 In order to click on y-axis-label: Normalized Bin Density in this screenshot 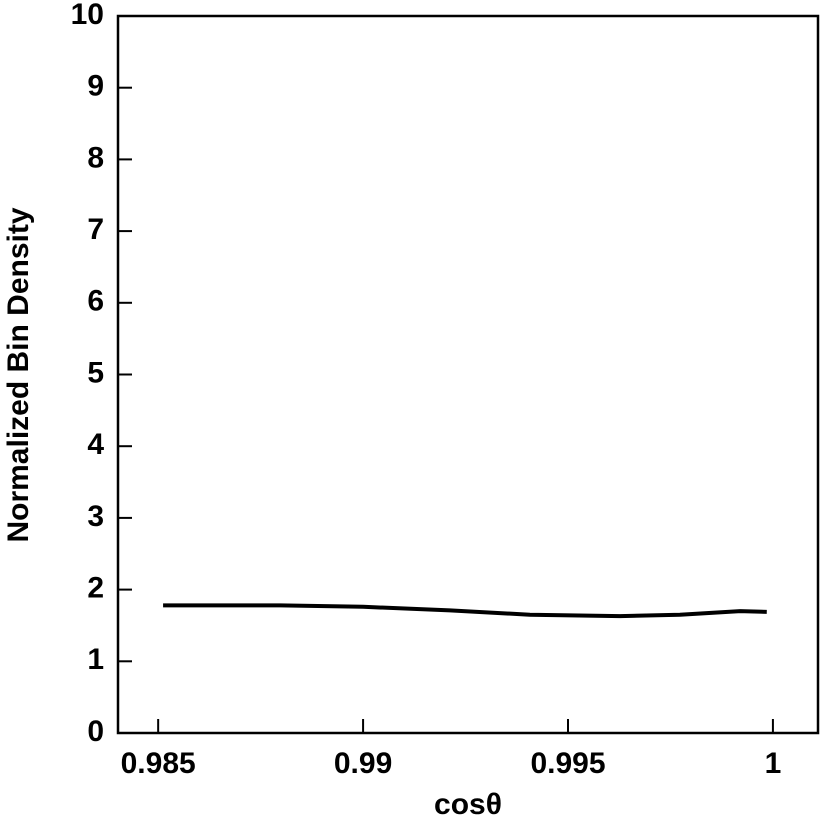, I will do `click(18, 374)`.